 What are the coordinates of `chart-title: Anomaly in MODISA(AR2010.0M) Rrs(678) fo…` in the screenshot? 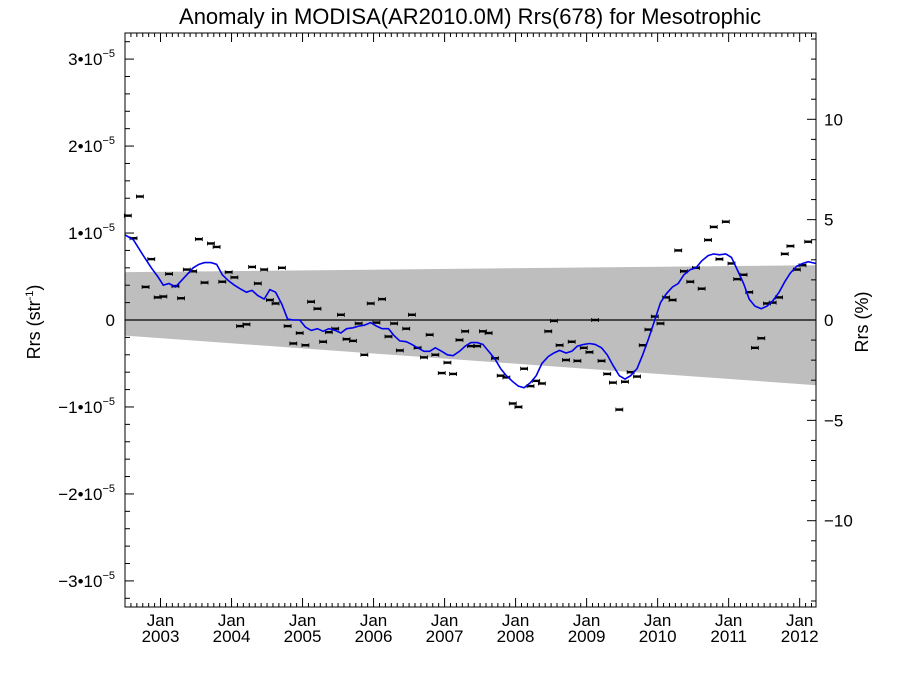 It's located at (470, 16).